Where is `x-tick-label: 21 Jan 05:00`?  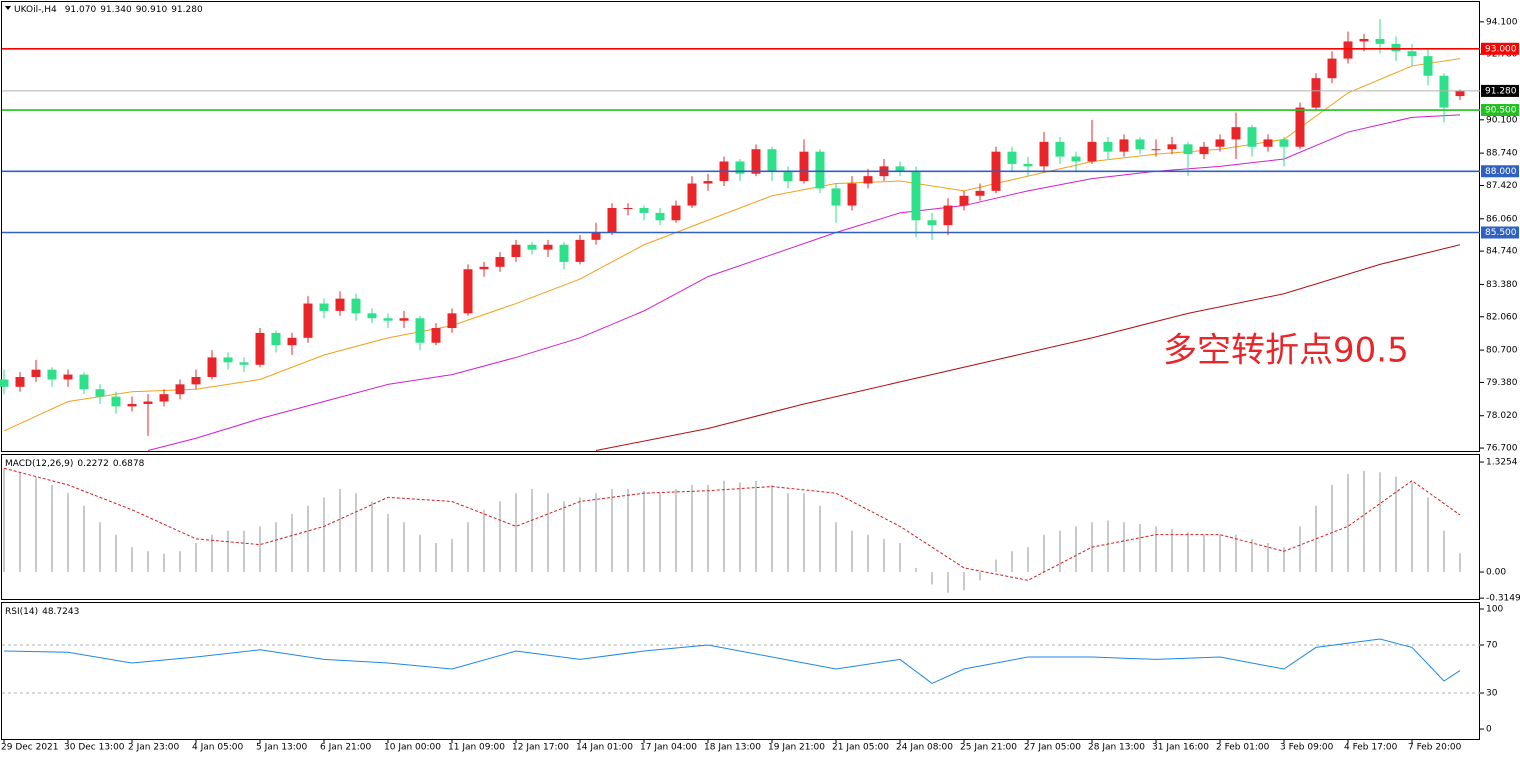
x-tick-label: 21 Jan 05:00 is located at coordinates (860, 748).